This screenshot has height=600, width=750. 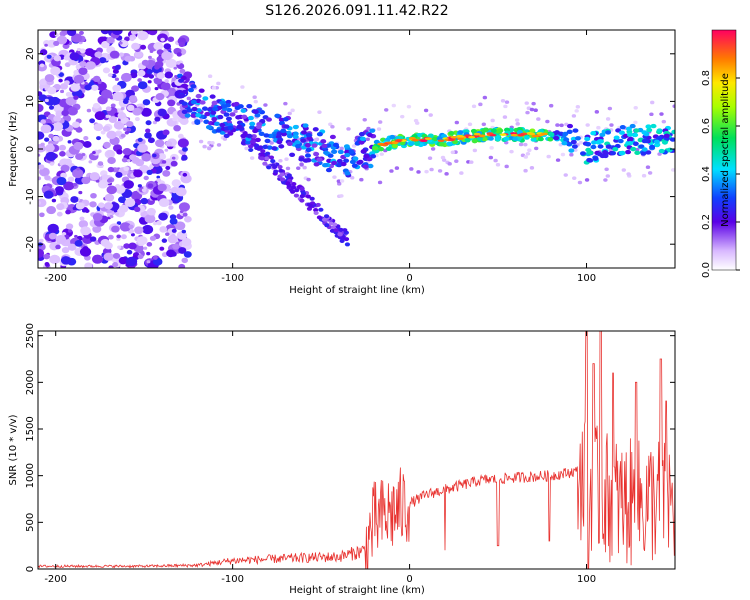 I want to click on spectrogram-x-tick-label: -200, so click(x=55, y=278).